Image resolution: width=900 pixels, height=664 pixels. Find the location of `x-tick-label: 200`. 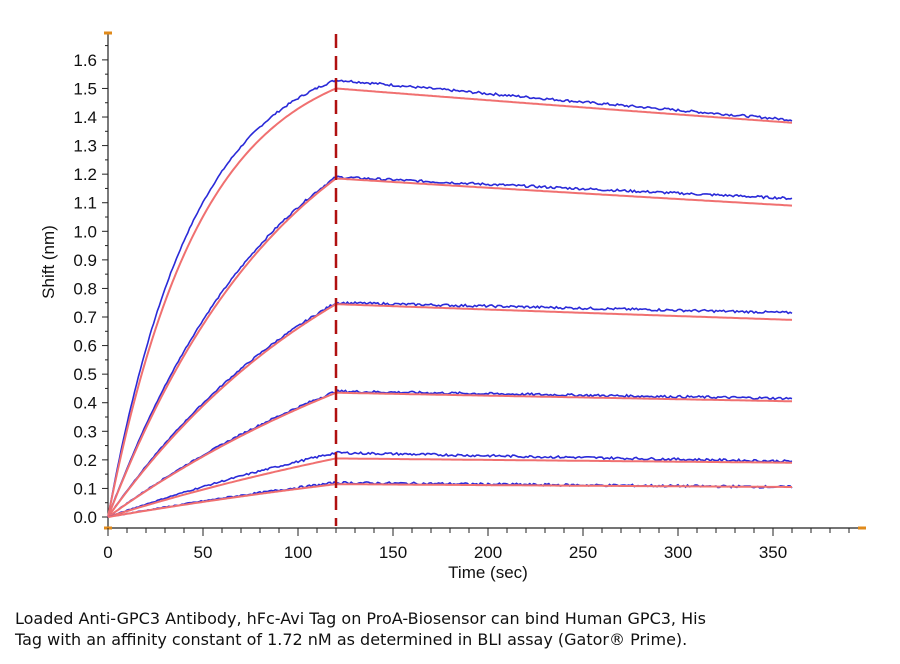

x-tick-label: 200 is located at coordinates (488, 552).